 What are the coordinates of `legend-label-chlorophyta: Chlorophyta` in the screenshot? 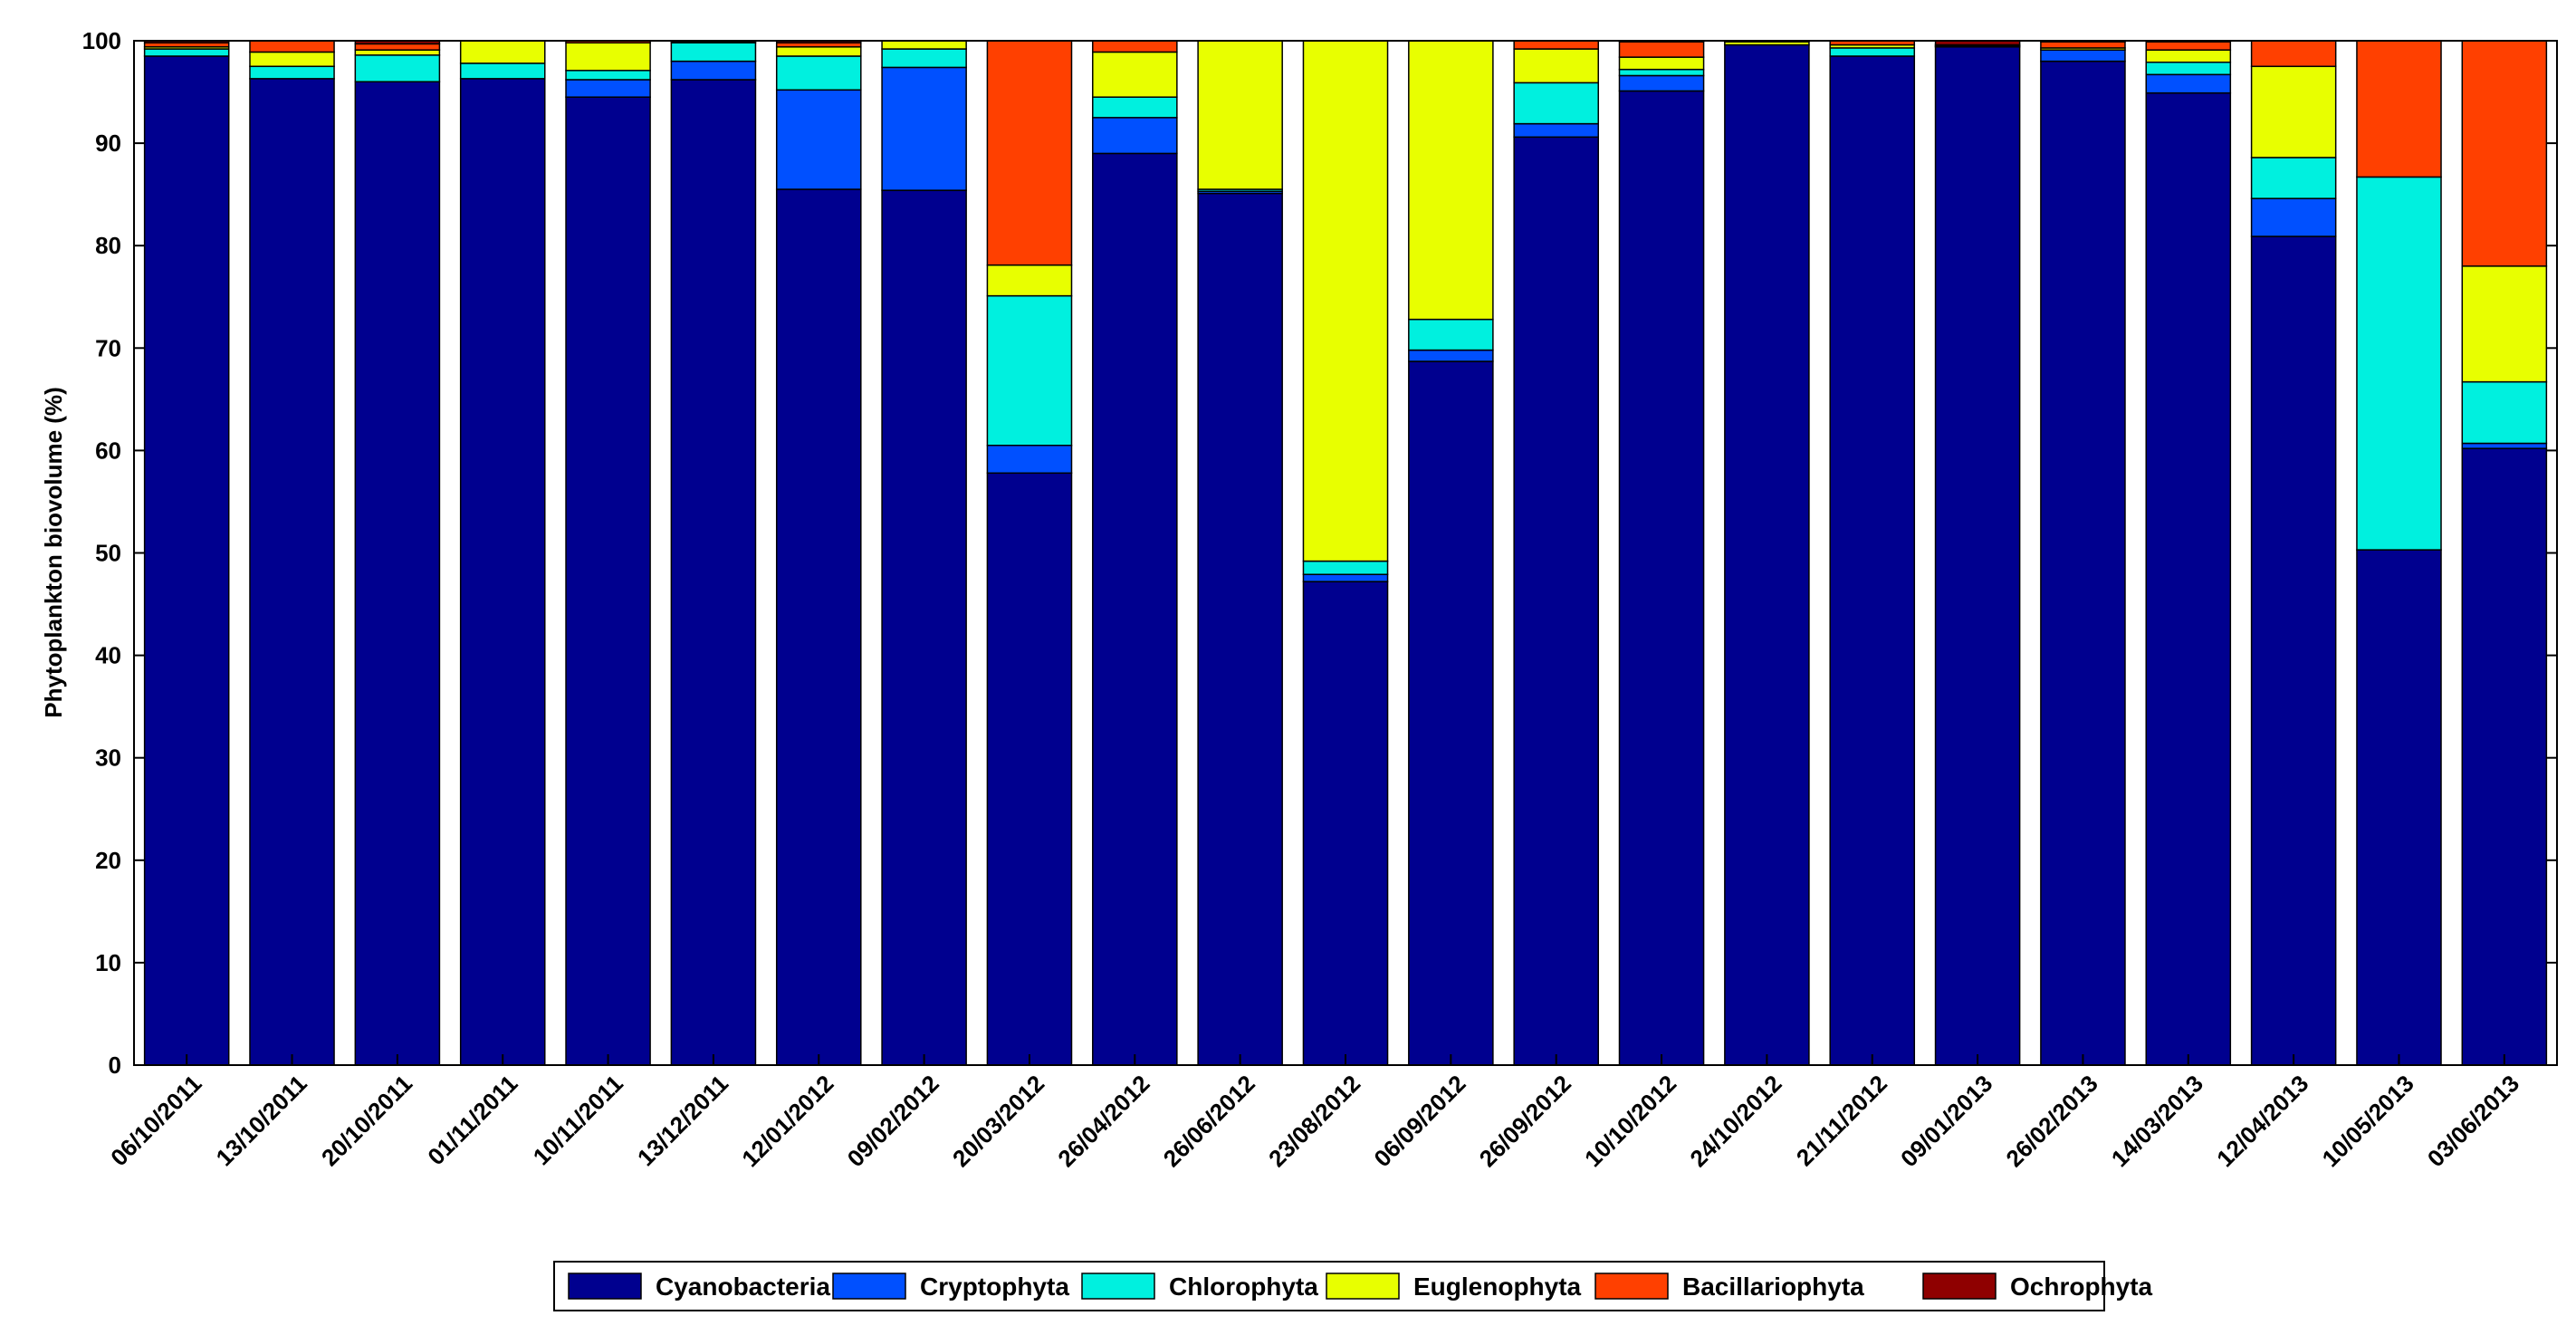 It's located at (1243, 1287).